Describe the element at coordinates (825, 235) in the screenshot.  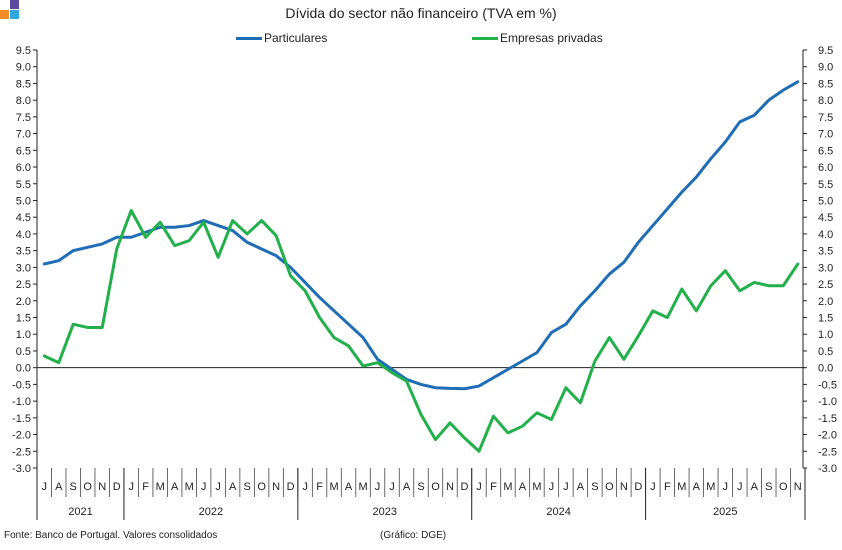
I see `y-tick-label-right: 4.0` at that location.